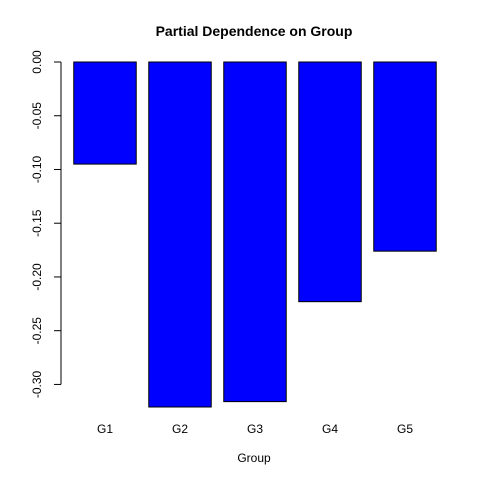 The height and width of the screenshot is (480, 480). What do you see at coordinates (330, 182) in the screenshot?
I see `bar-g4` at bounding box center [330, 182].